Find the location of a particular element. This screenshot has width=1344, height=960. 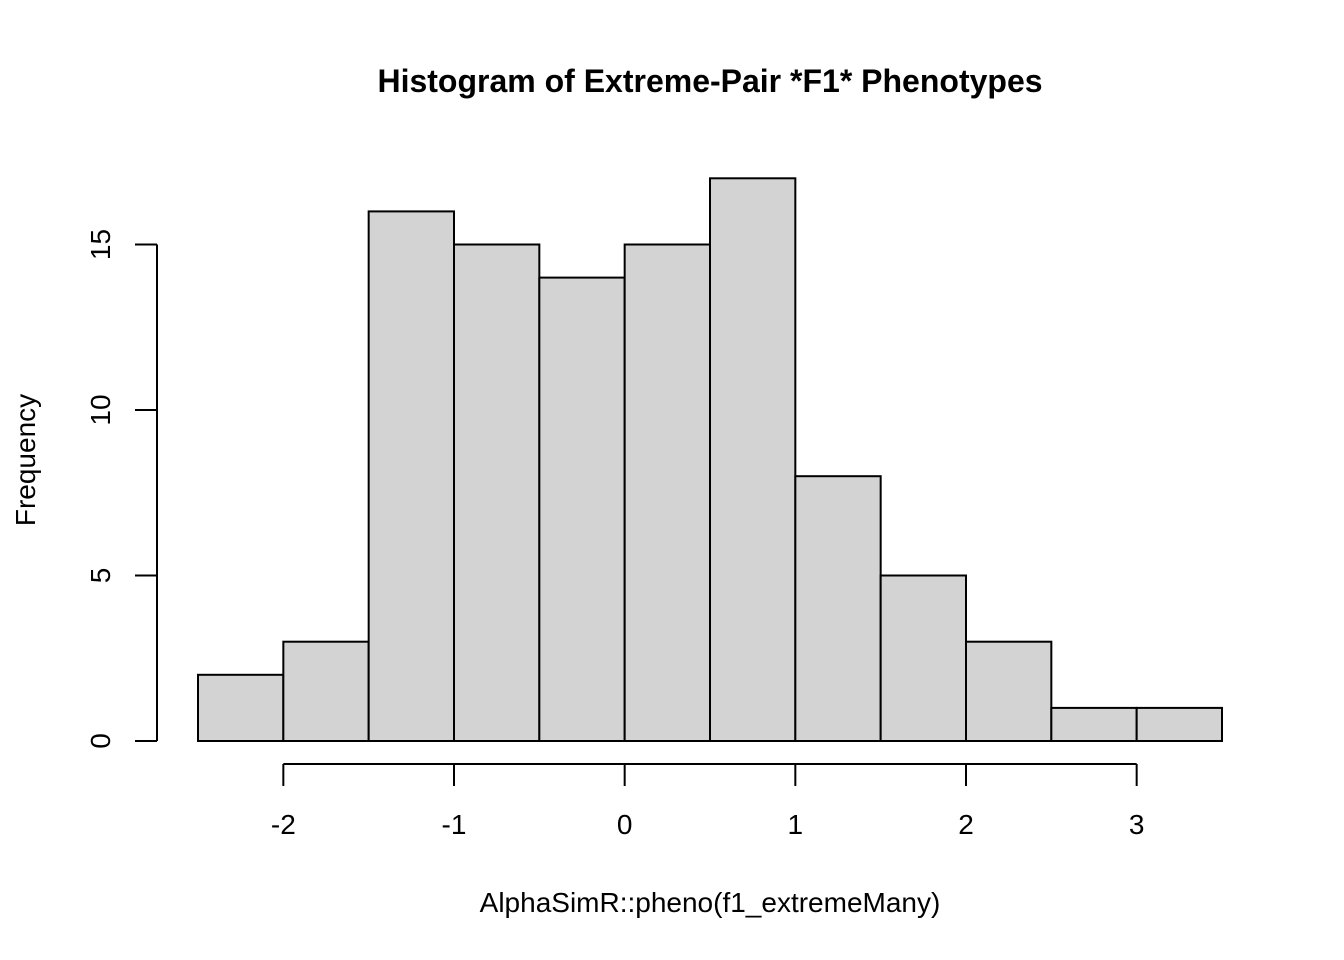

y-tick-label: 5 is located at coordinates (100, 576).